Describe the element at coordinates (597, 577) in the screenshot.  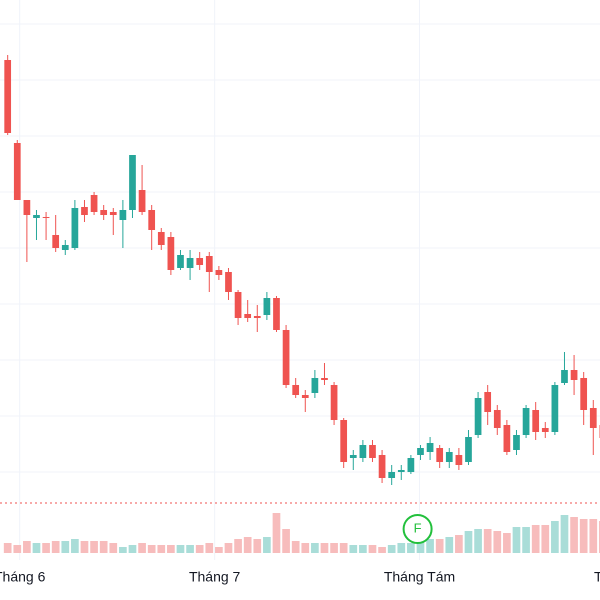
I see `x-tick-label: Tháng 9` at that location.